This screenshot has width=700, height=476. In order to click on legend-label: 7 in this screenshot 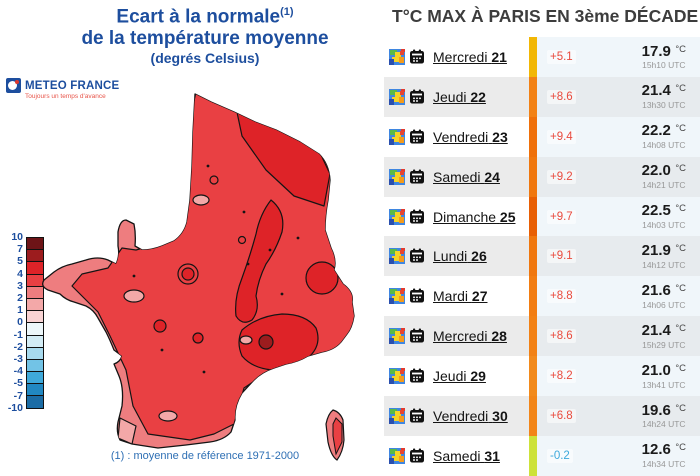, I will do `click(20, 249)`.